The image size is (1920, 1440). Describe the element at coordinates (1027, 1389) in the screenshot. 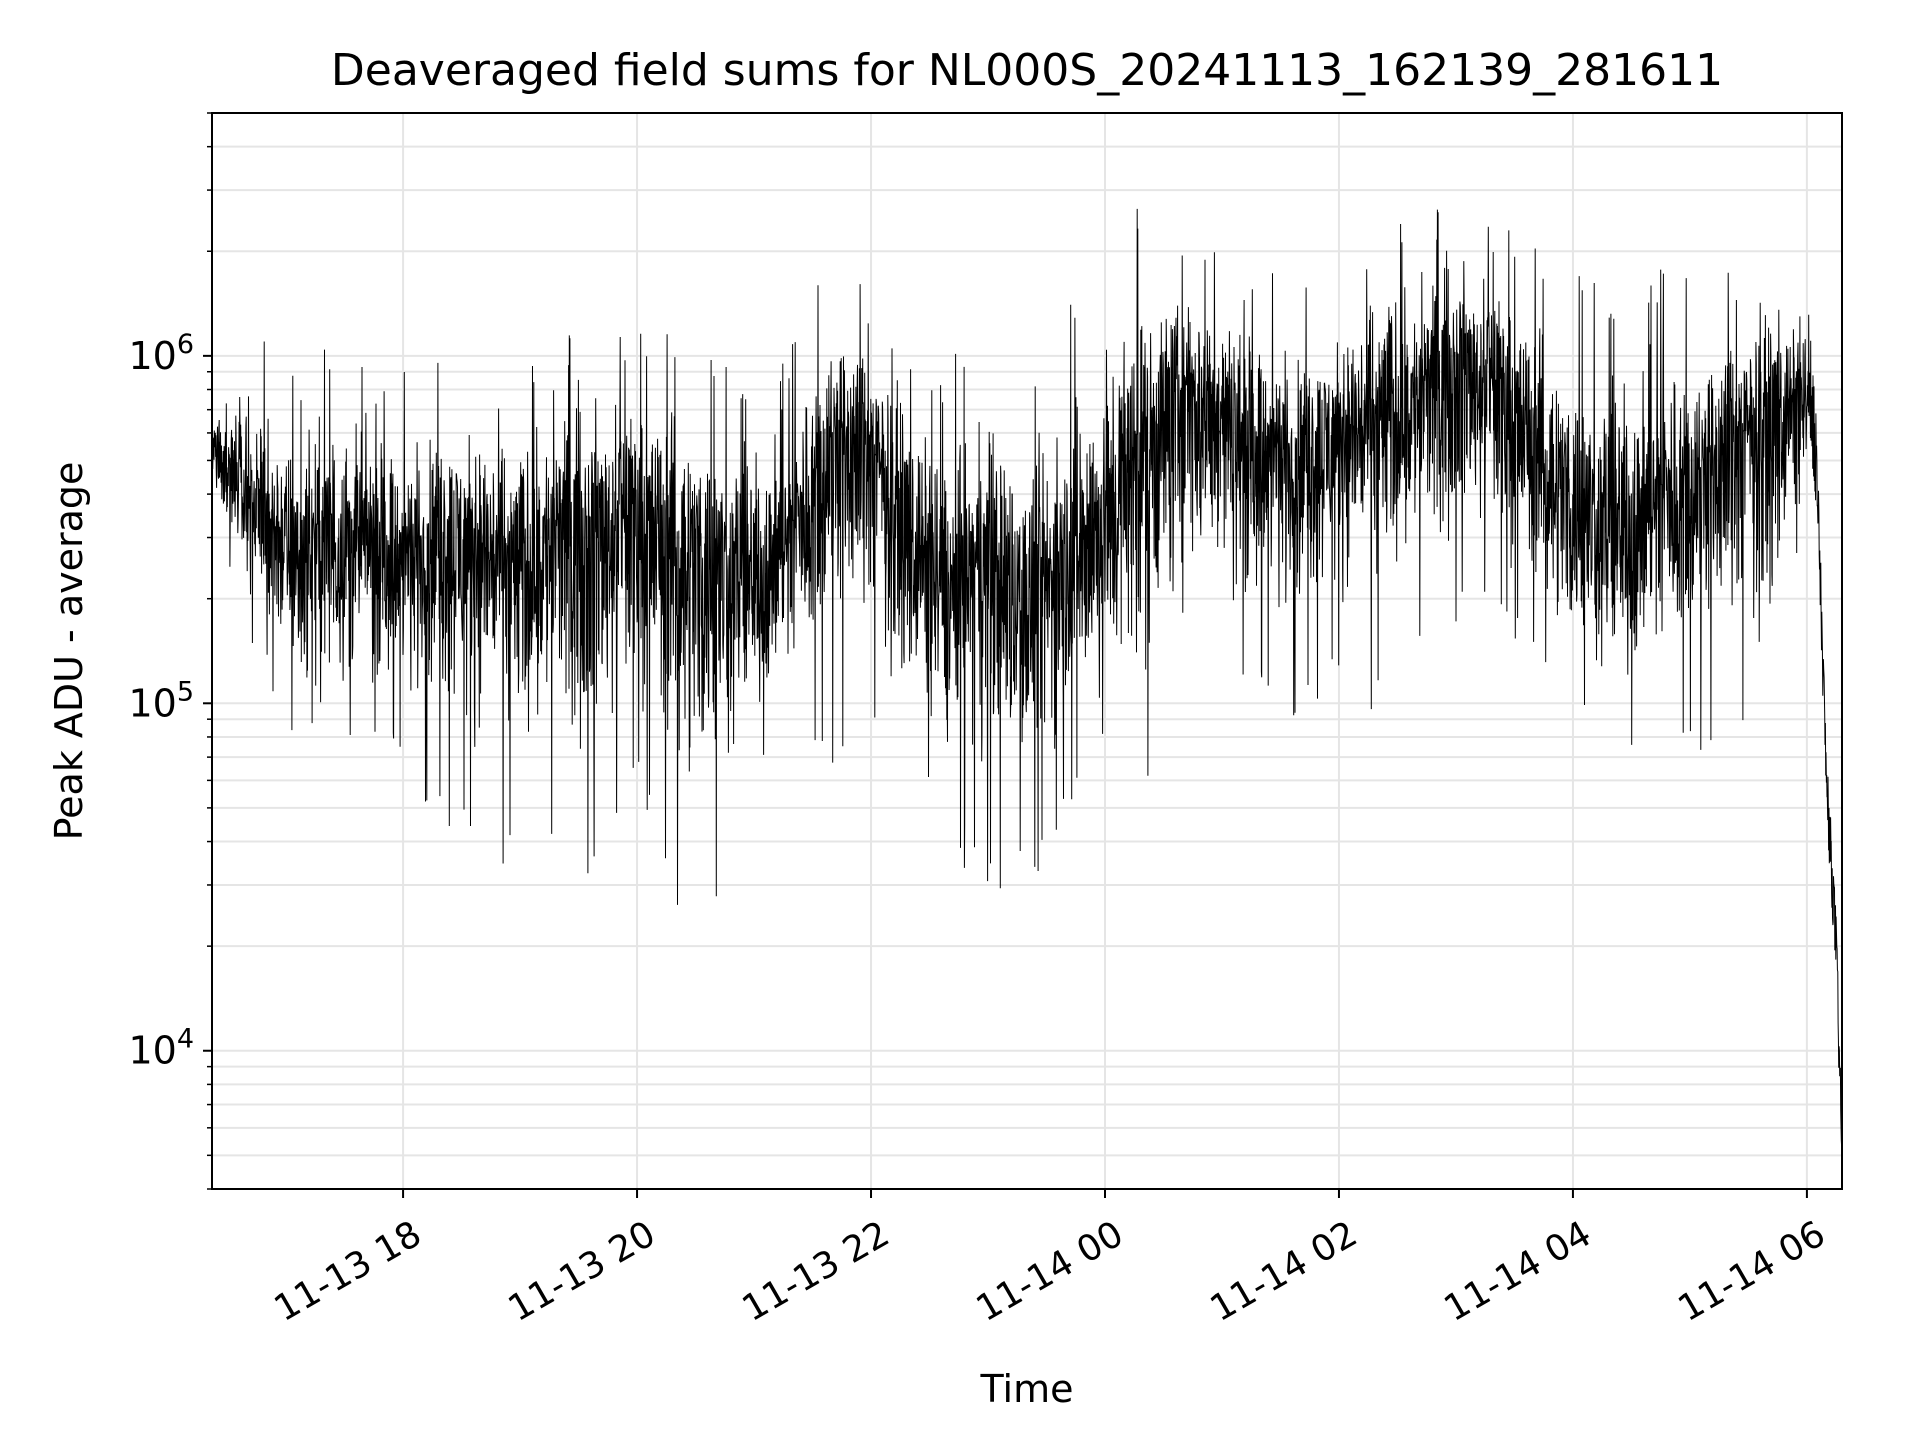

I see `x-axis-label: Time` at that location.